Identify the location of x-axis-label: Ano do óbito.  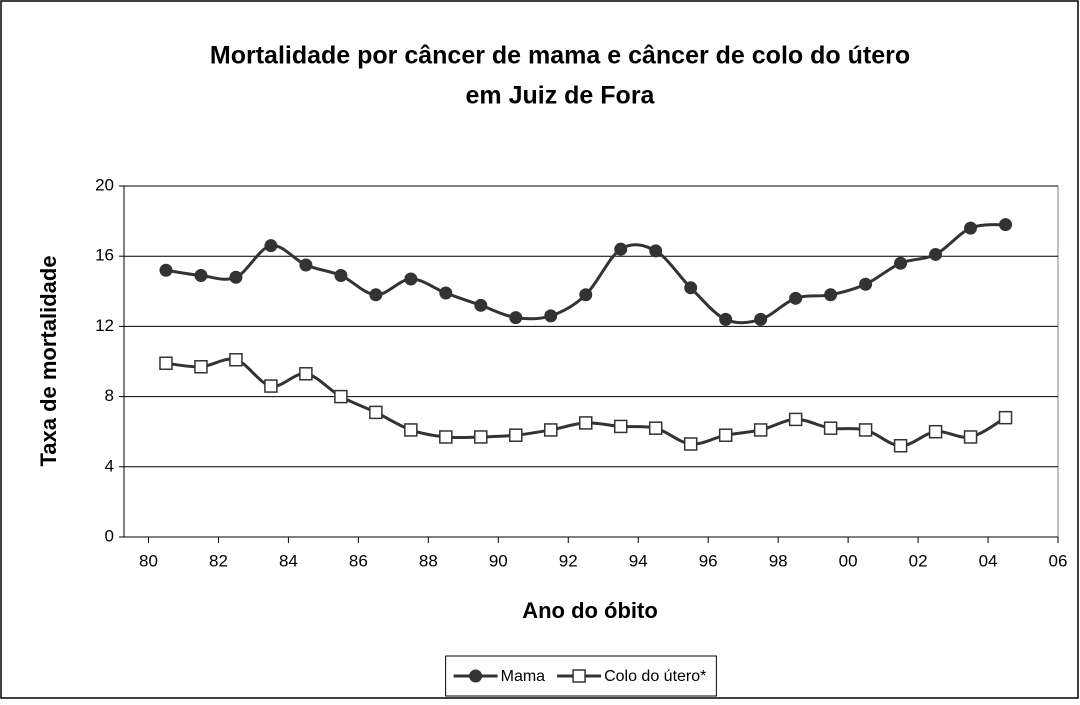
(590, 610).